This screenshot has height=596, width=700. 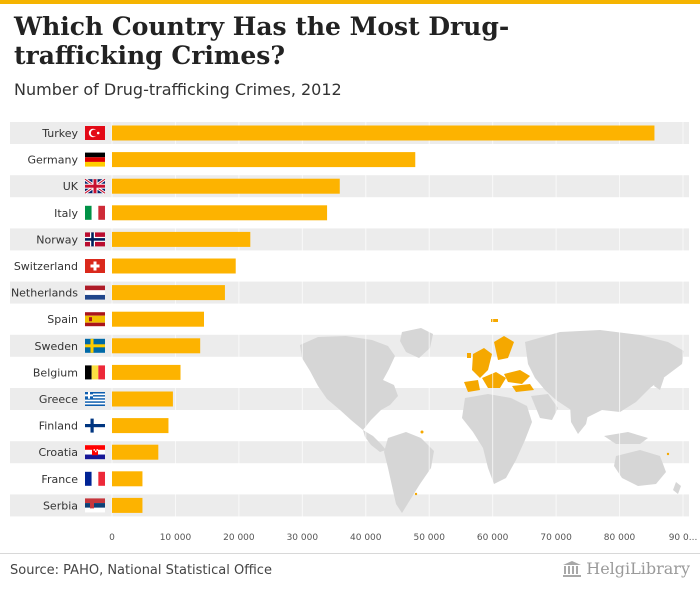 I want to click on category-label: Italy, so click(x=66, y=213).